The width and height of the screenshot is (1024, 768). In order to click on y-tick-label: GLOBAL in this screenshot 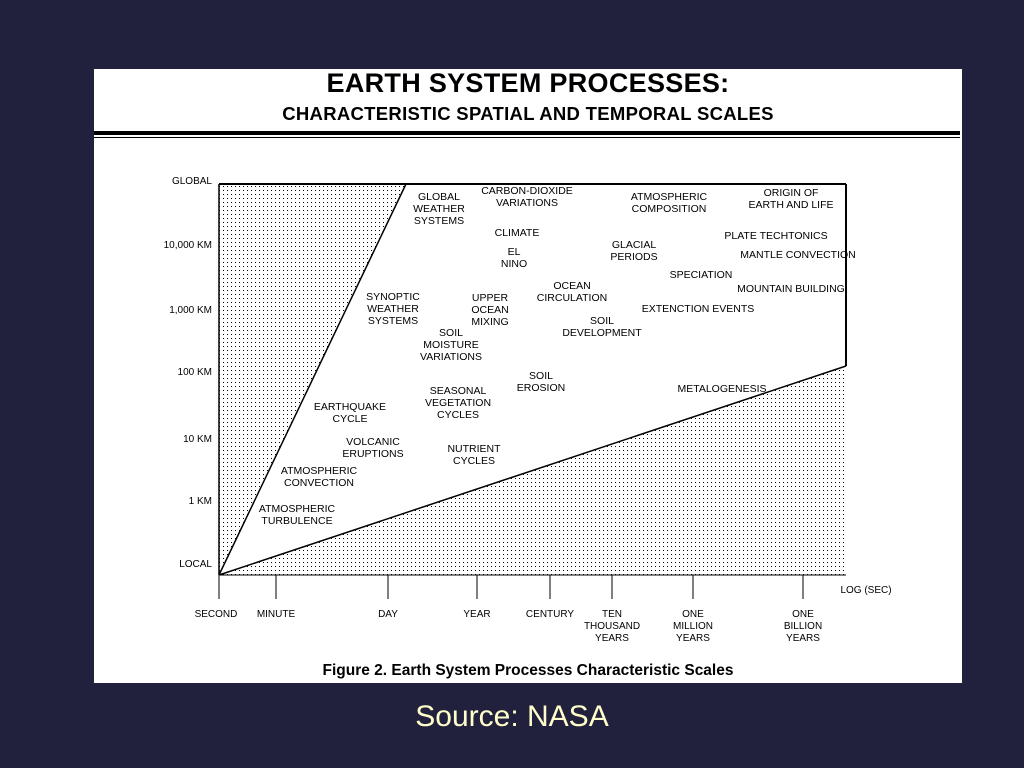, I will do `click(192, 181)`.